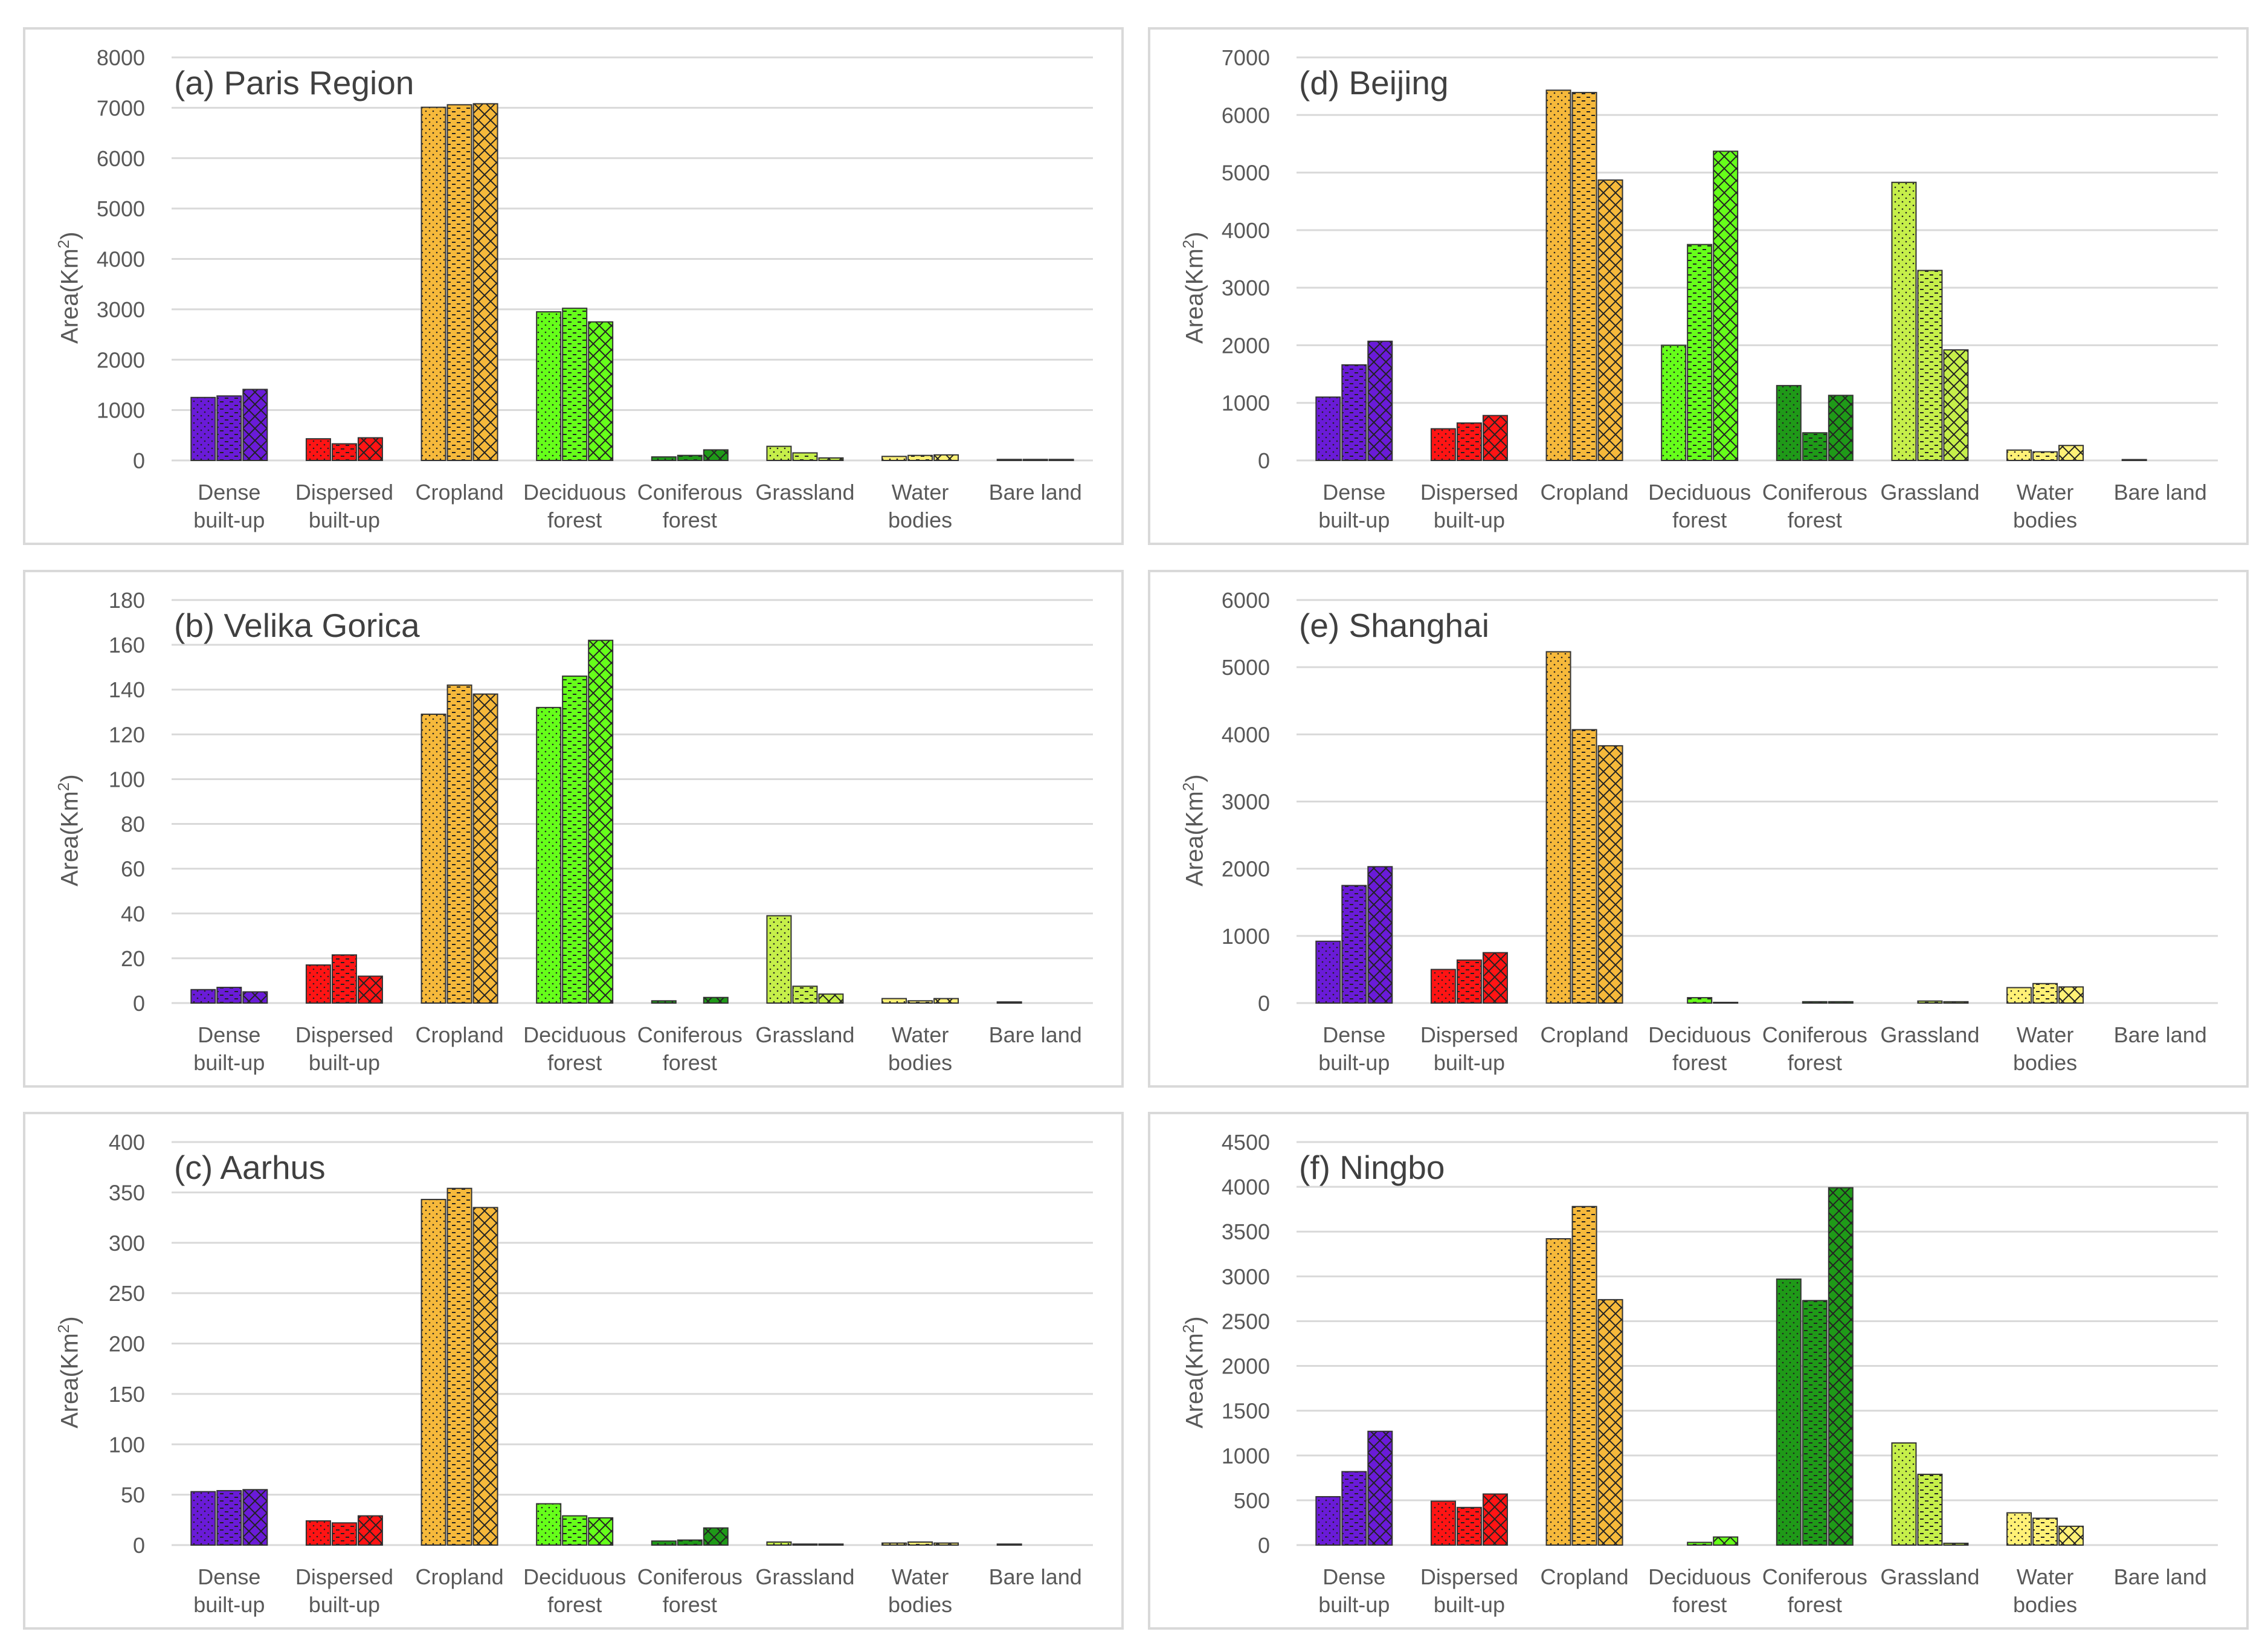  What do you see at coordinates (127, 1444) in the screenshot?
I see `y-tick-label: 100` at bounding box center [127, 1444].